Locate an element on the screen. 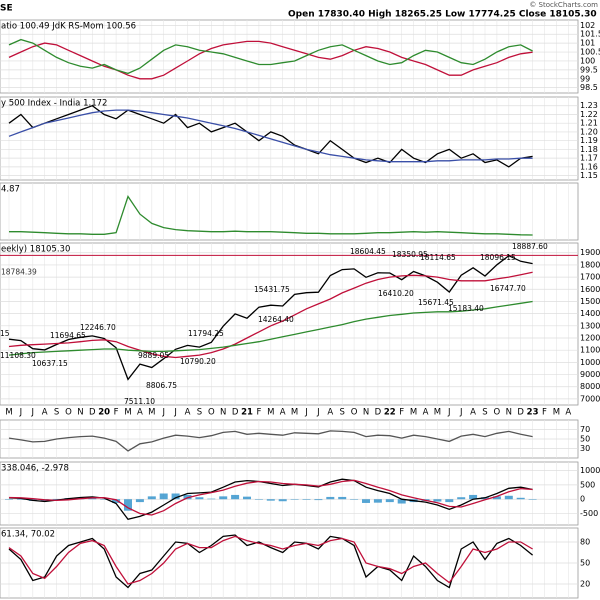  annotation: 18887.60 is located at coordinates (530, 246).